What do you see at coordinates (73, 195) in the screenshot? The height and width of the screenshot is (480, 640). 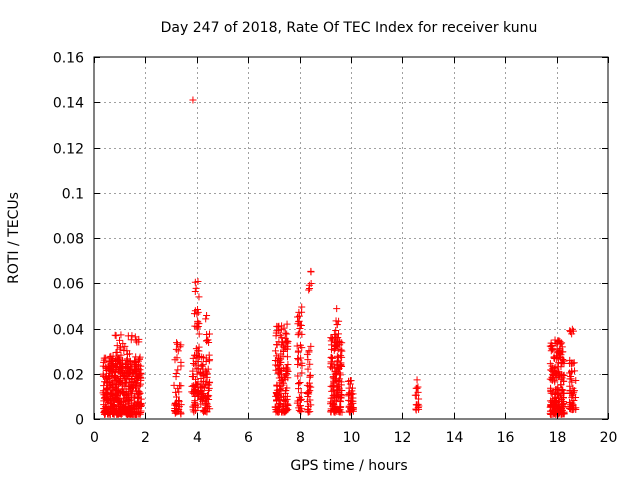 I see `y-tick-label: 0.1` at bounding box center [73, 195].